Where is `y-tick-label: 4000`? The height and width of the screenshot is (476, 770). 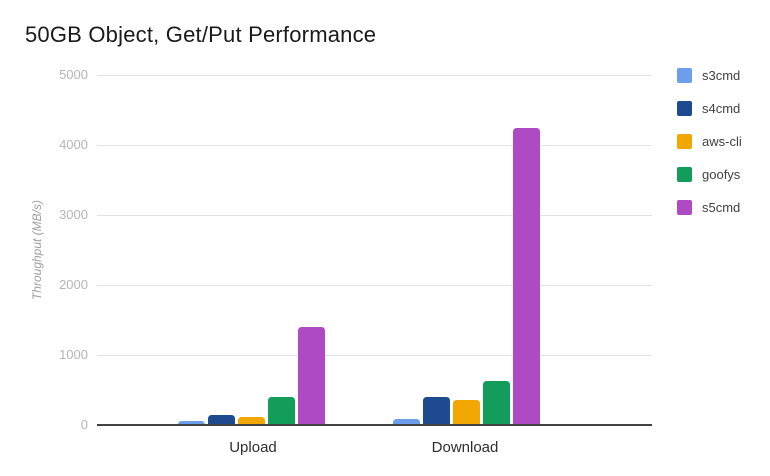 y-tick-label: 4000 is located at coordinates (73, 144).